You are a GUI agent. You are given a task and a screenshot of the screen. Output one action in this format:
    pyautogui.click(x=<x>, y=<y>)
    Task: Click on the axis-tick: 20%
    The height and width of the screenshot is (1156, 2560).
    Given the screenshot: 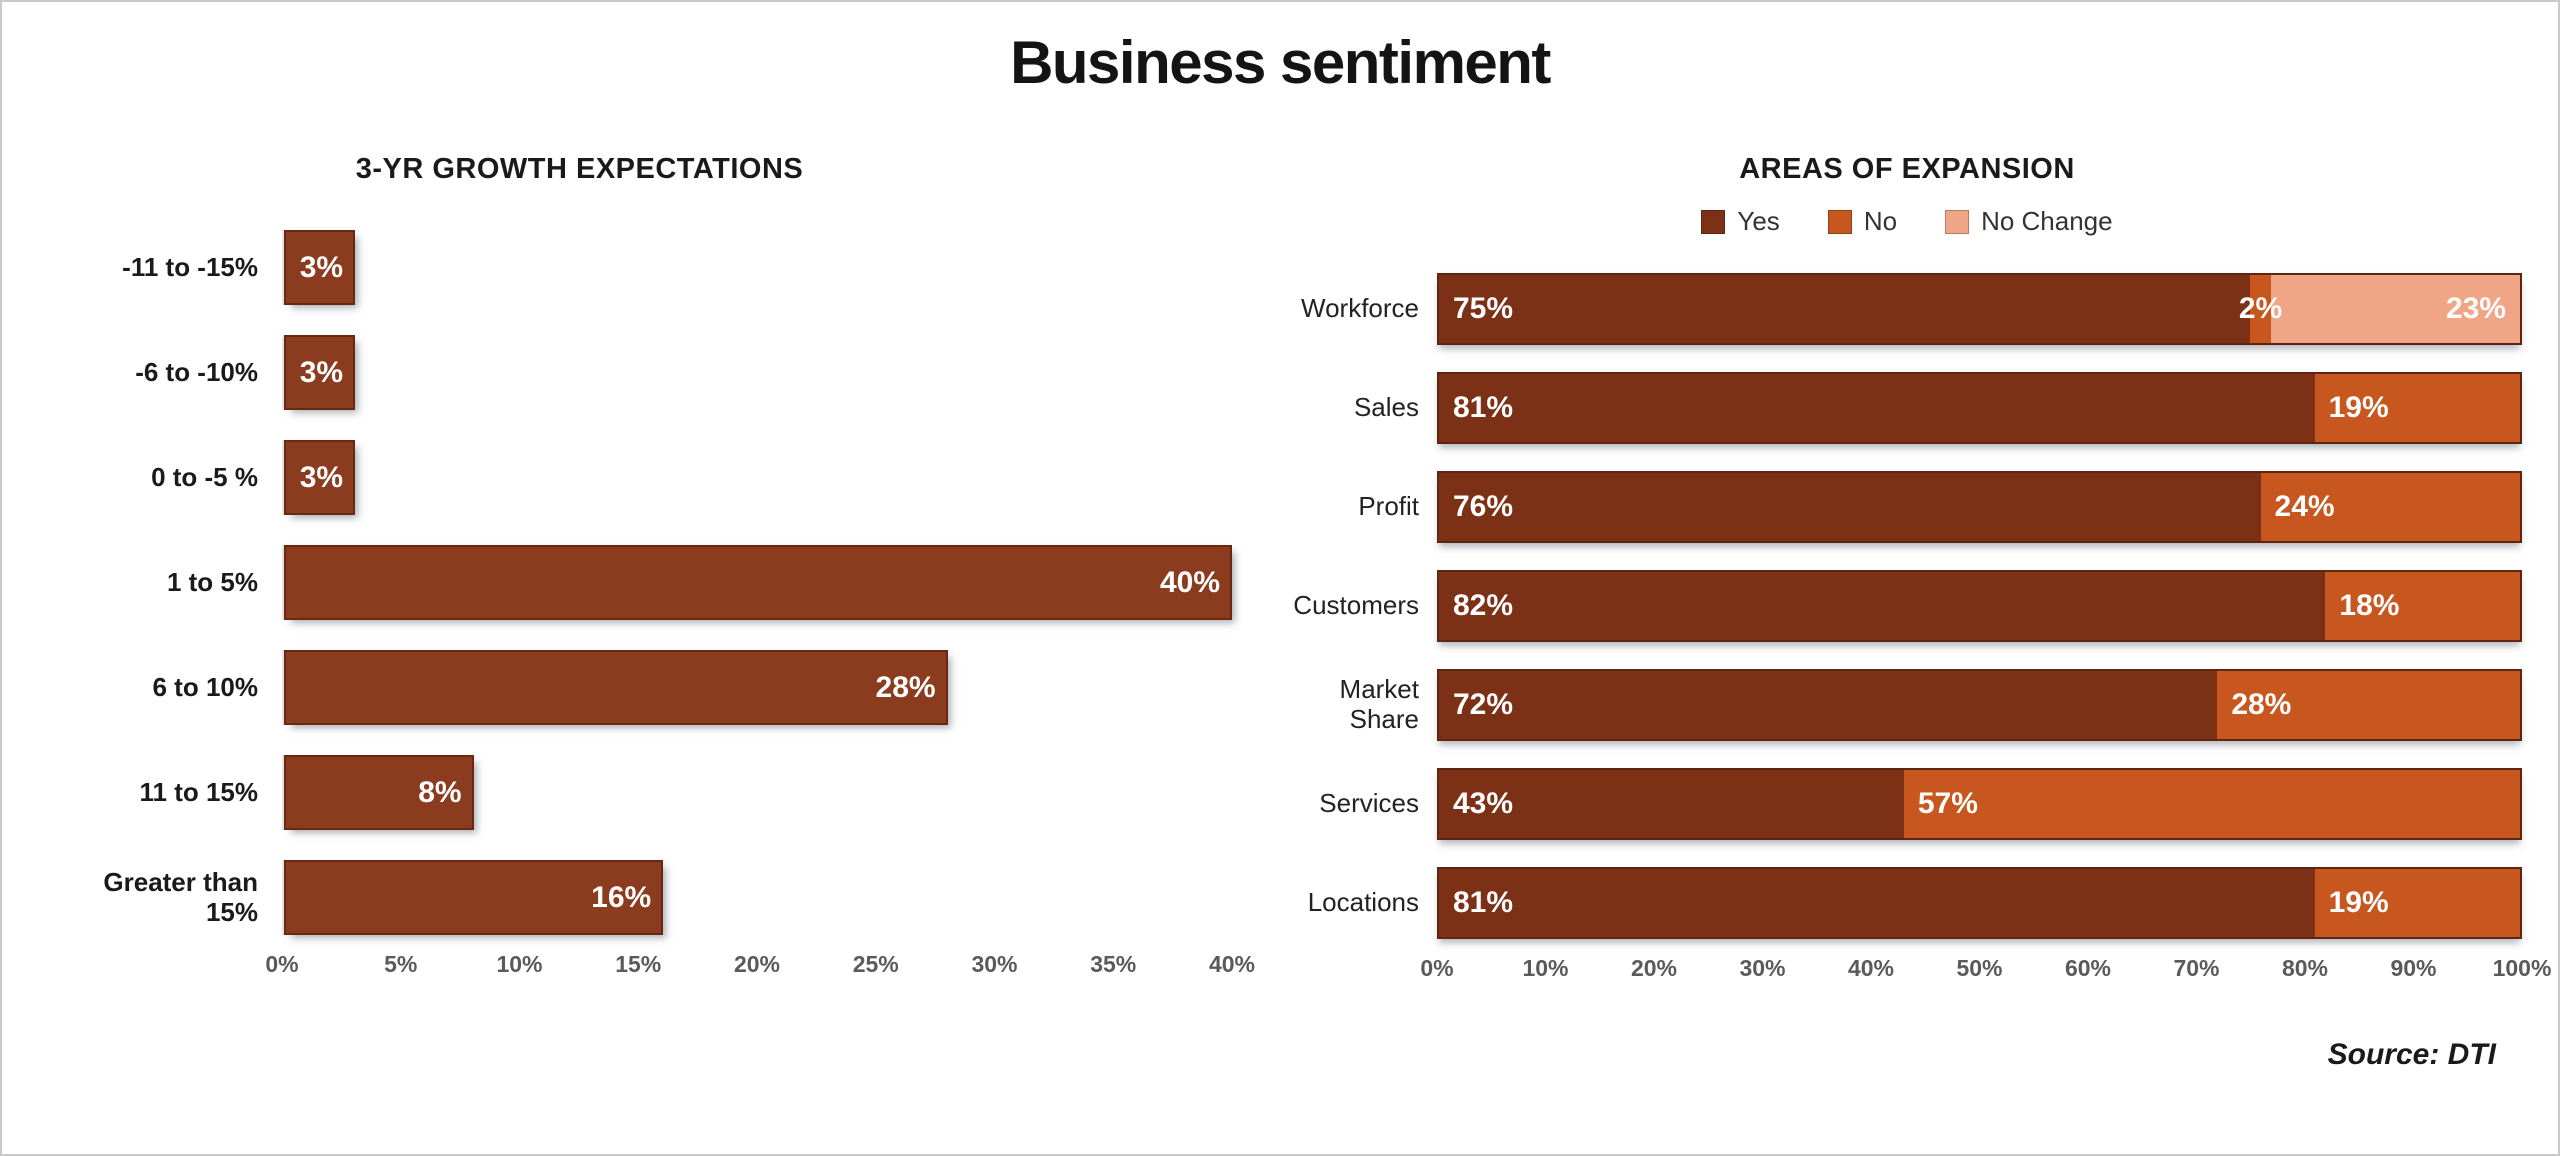 What is the action you would take?
    pyautogui.click(x=1654, y=968)
    